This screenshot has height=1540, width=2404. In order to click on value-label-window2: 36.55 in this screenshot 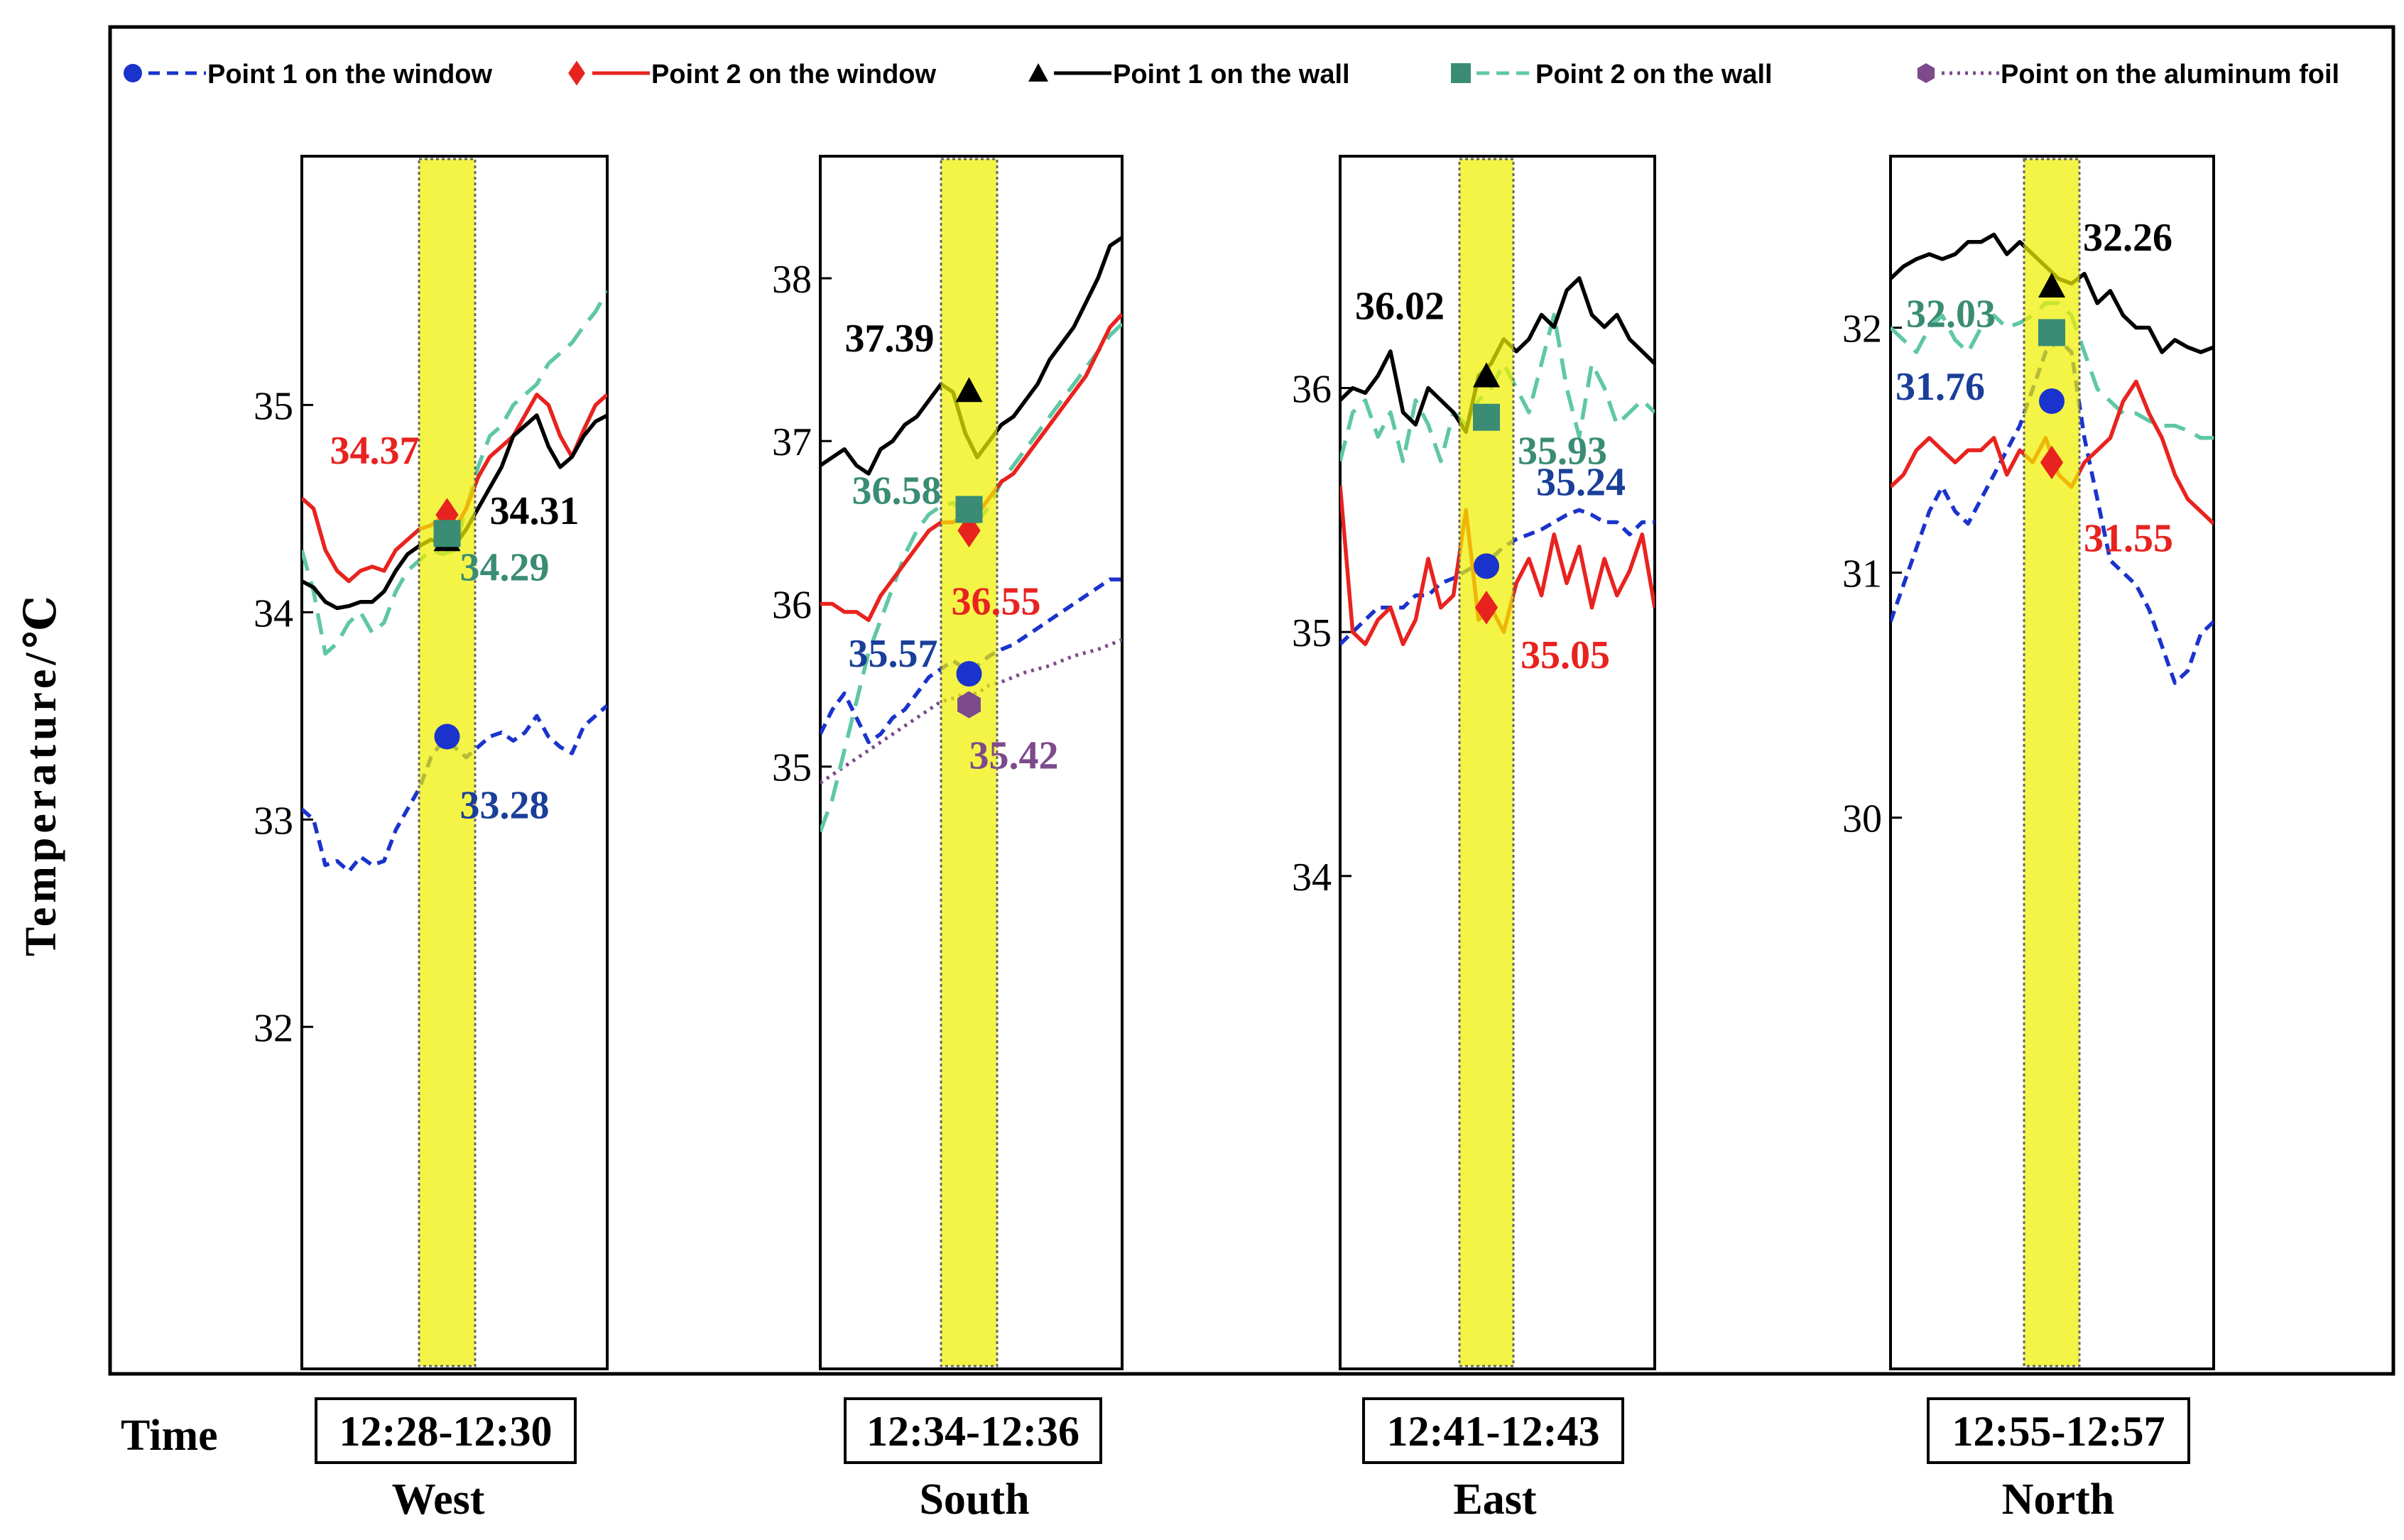, I will do `click(996, 601)`.